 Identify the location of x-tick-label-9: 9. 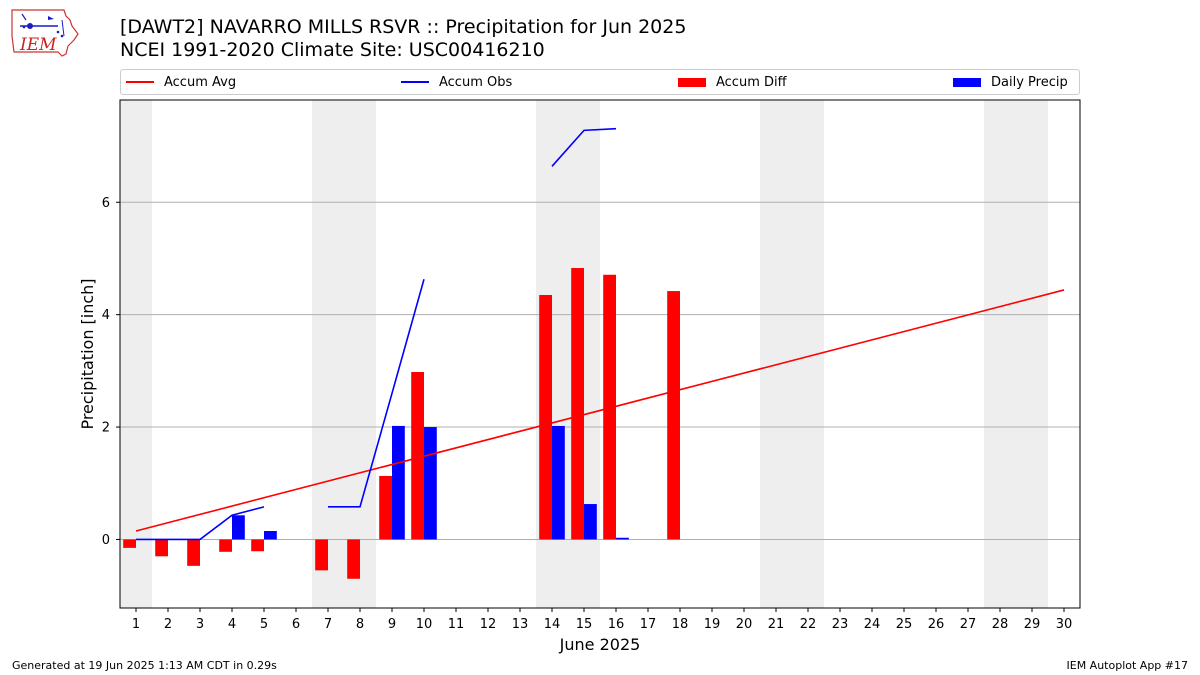
(392, 624).